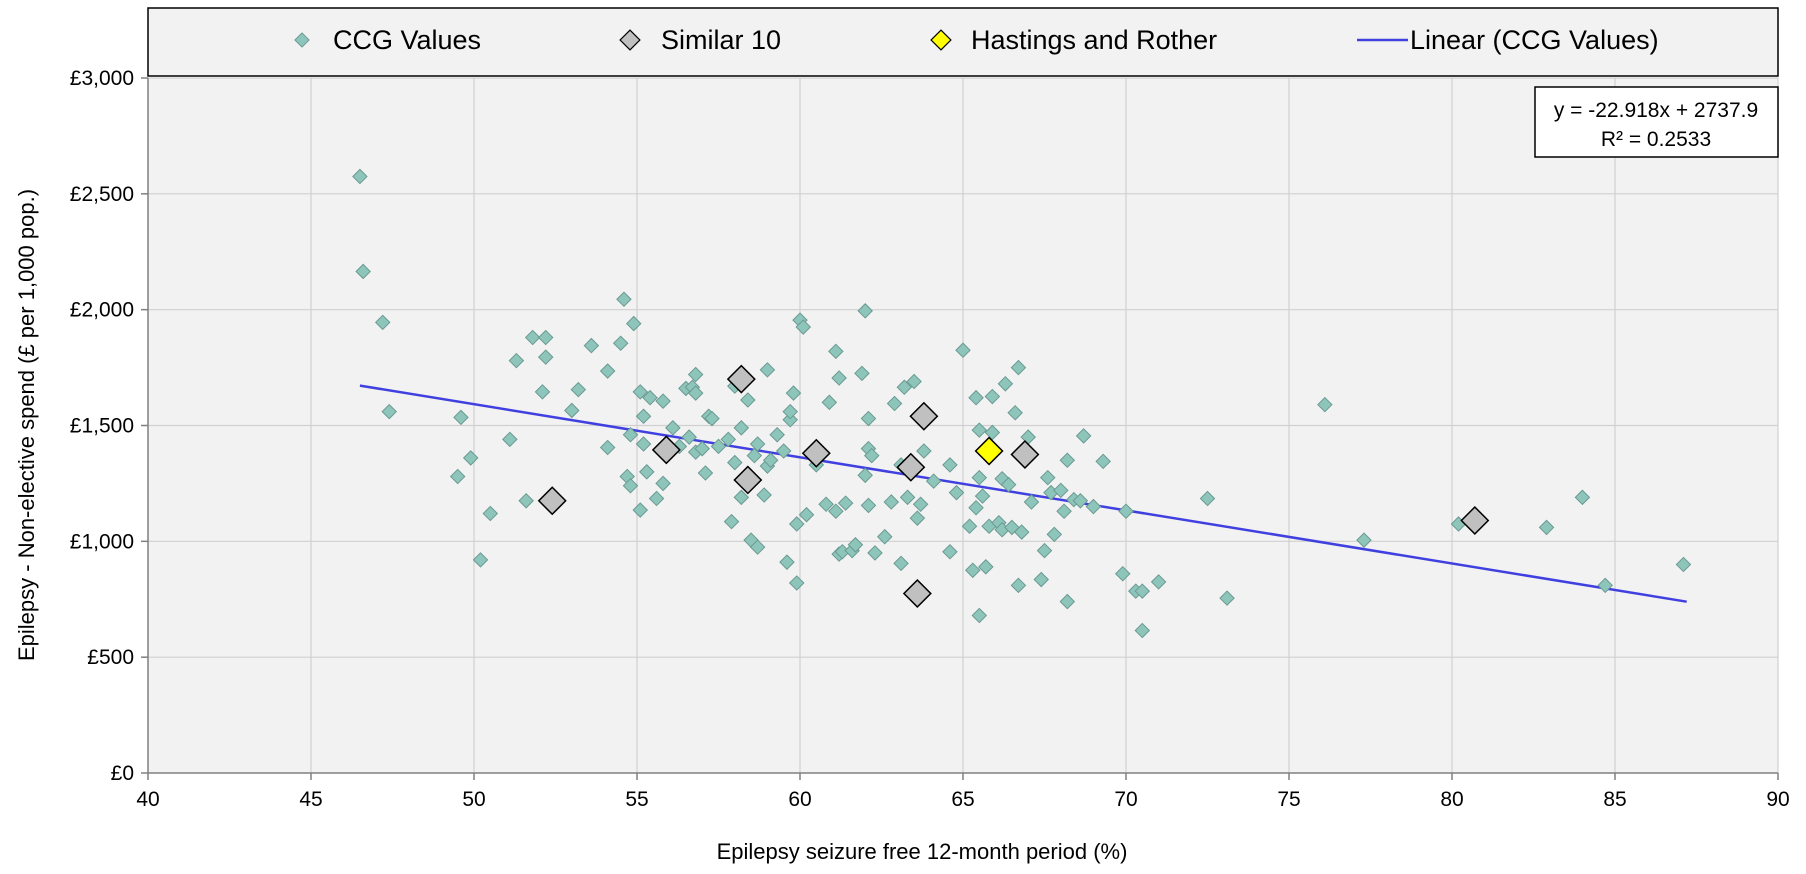 Image resolution: width=1806 pixels, height=874 pixels. I want to click on legend-label-hastings: Hastings and Rother, so click(1094, 40).